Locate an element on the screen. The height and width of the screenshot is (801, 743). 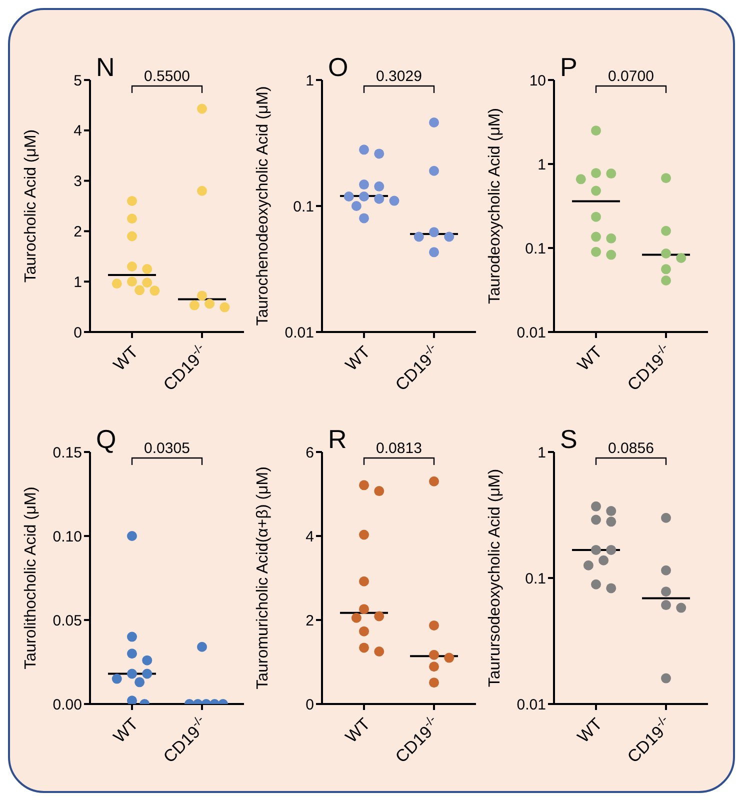
chart-title: O is located at coordinates (338, 67).